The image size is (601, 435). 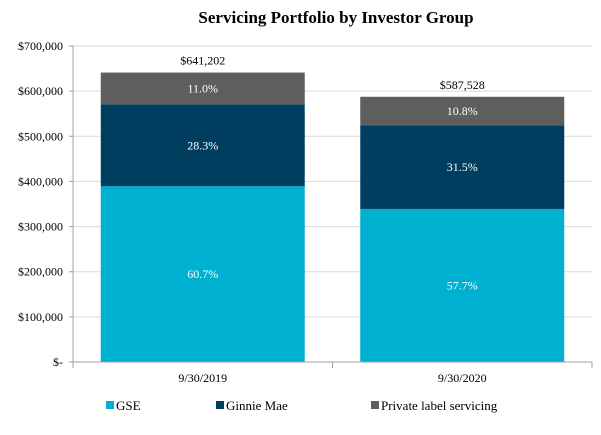 What do you see at coordinates (202, 61) in the screenshot?
I see `total-label: $641,202` at bounding box center [202, 61].